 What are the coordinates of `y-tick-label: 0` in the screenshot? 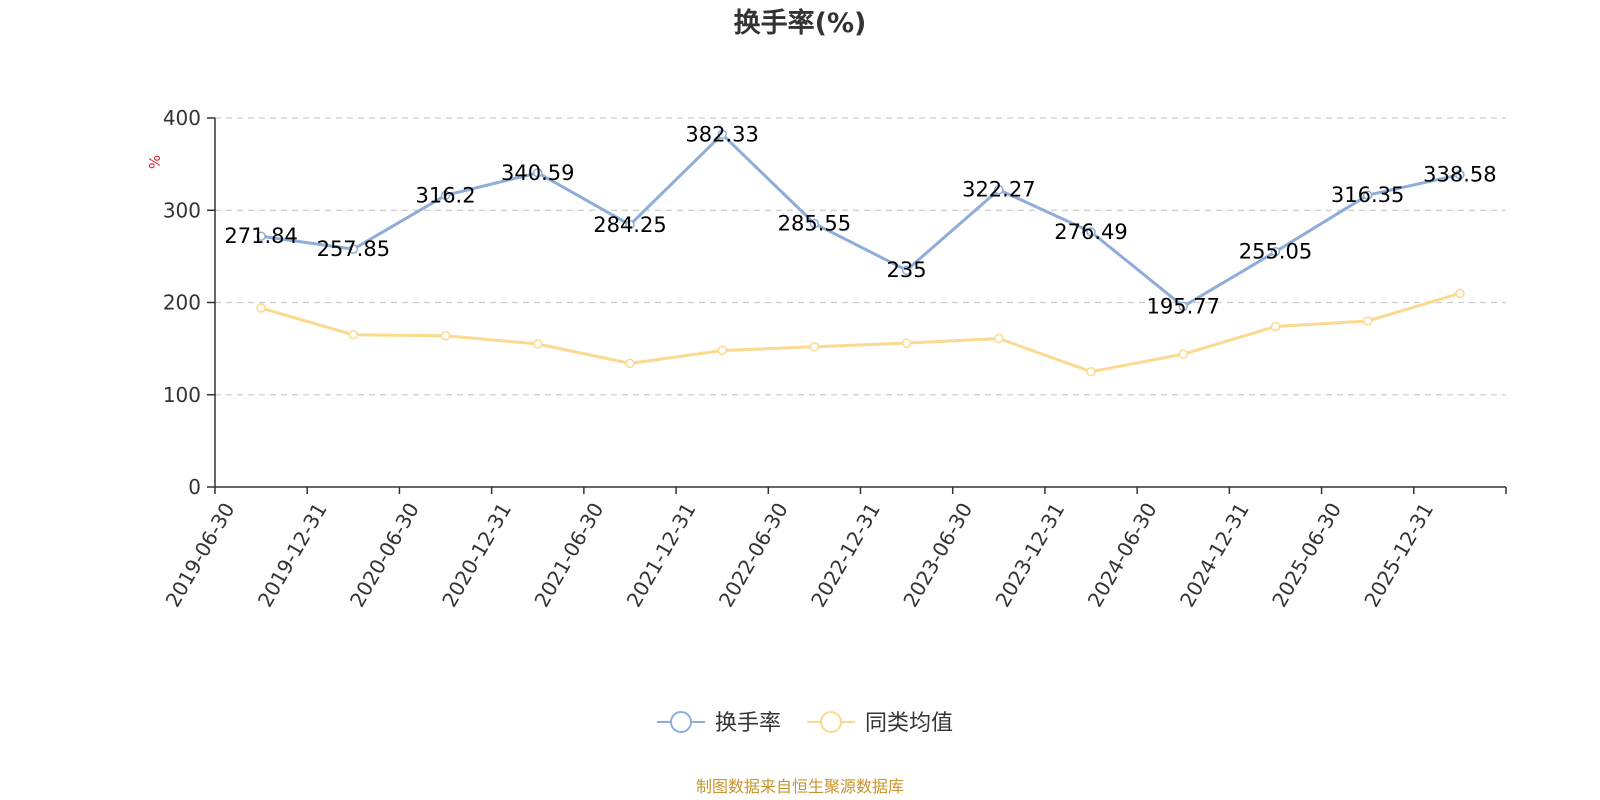 It's located at (194, 487).